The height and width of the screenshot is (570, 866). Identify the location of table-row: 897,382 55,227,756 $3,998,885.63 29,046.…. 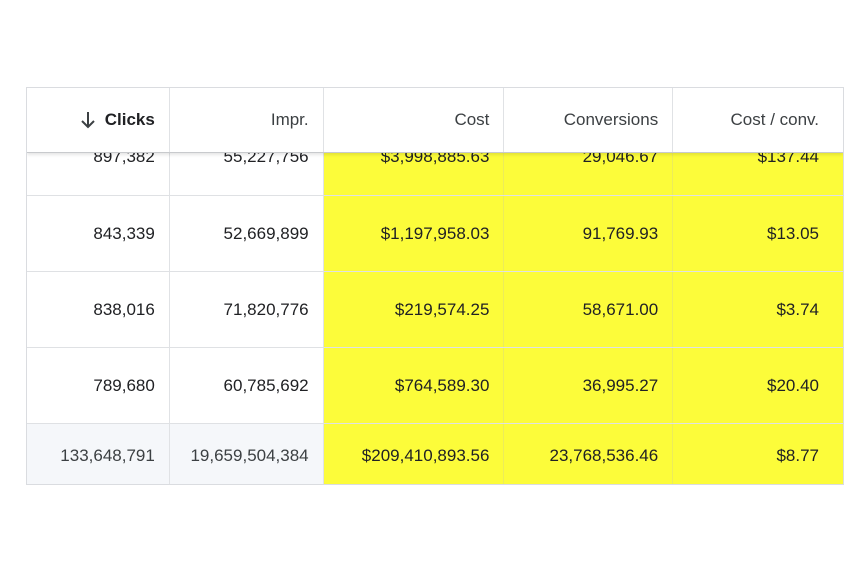
(435, 174).